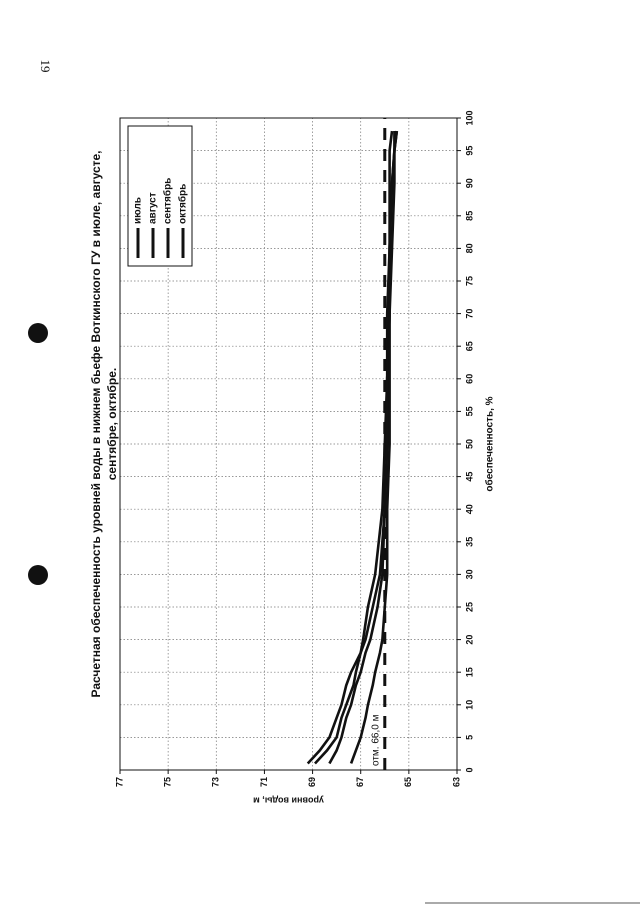 Image resolution: width=640 pixels, height=910 pixels. What do you see at coordinates (119, 782) in the screenshot?
I see `y-tick-label: 77` at bounding box center [119, 782].